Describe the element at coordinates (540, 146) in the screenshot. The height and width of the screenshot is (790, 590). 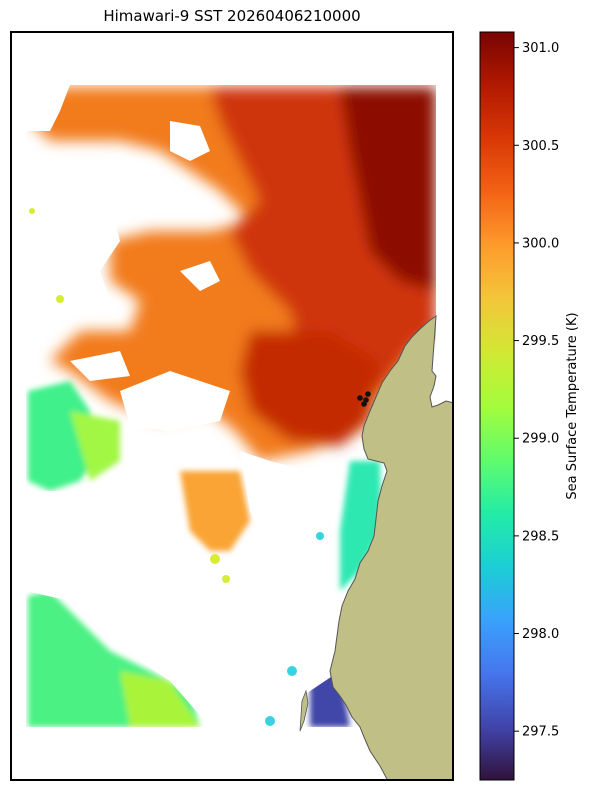
I see `colorbar-tick-label: 300.5` at that location.